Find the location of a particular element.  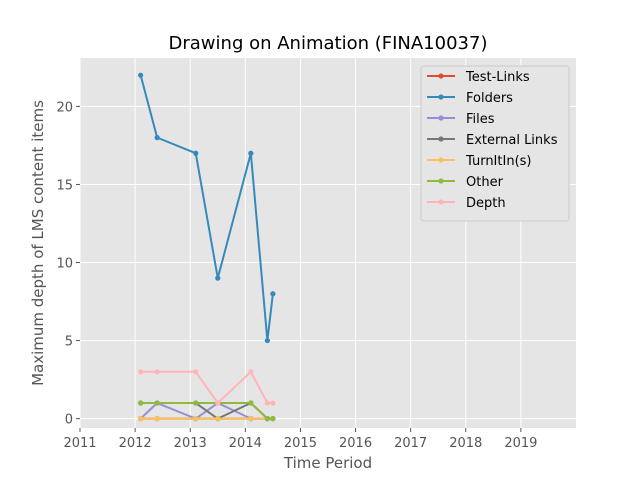

legend-item: External Links is located at coordinates (492, 140).